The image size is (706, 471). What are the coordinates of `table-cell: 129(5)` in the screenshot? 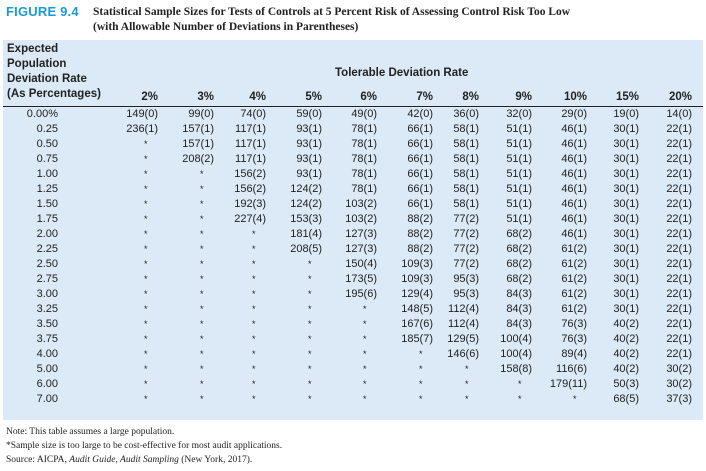 It's located at (463, 339).